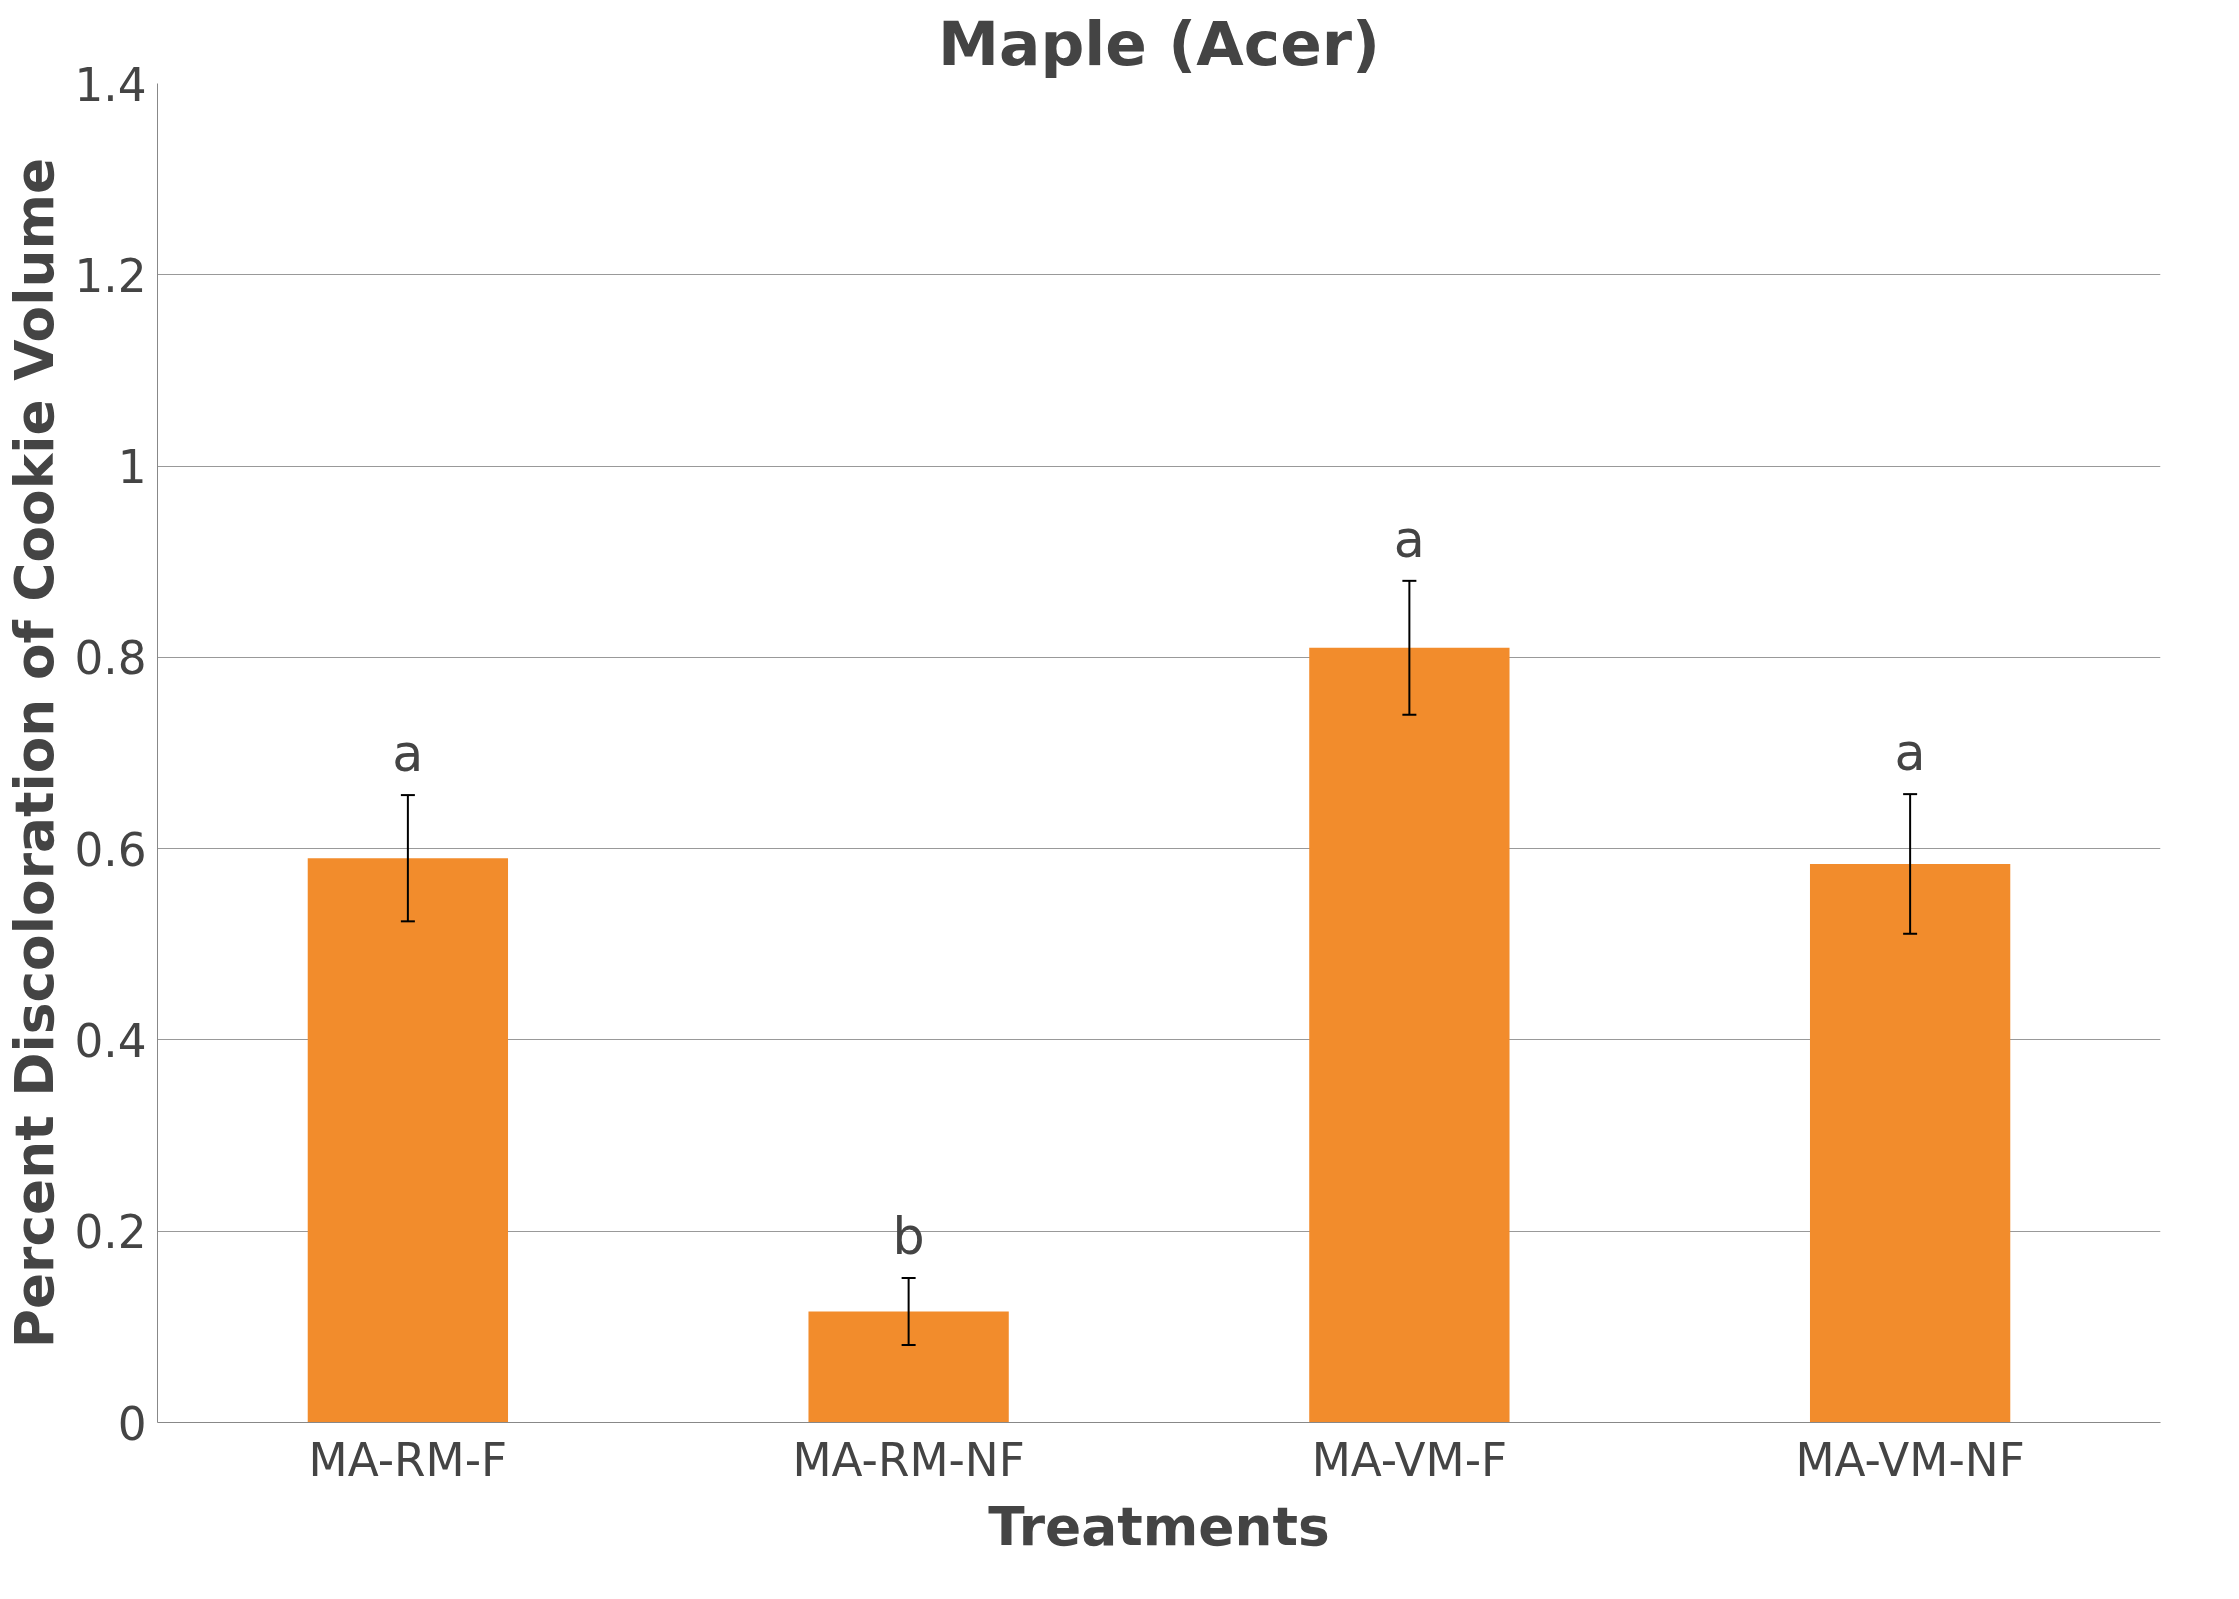  What do you see at coordinates (1910, 1460) in the screenshot?
I see `x-tick-label: MA-VM-NF` at bounding box center [1910, 1460].